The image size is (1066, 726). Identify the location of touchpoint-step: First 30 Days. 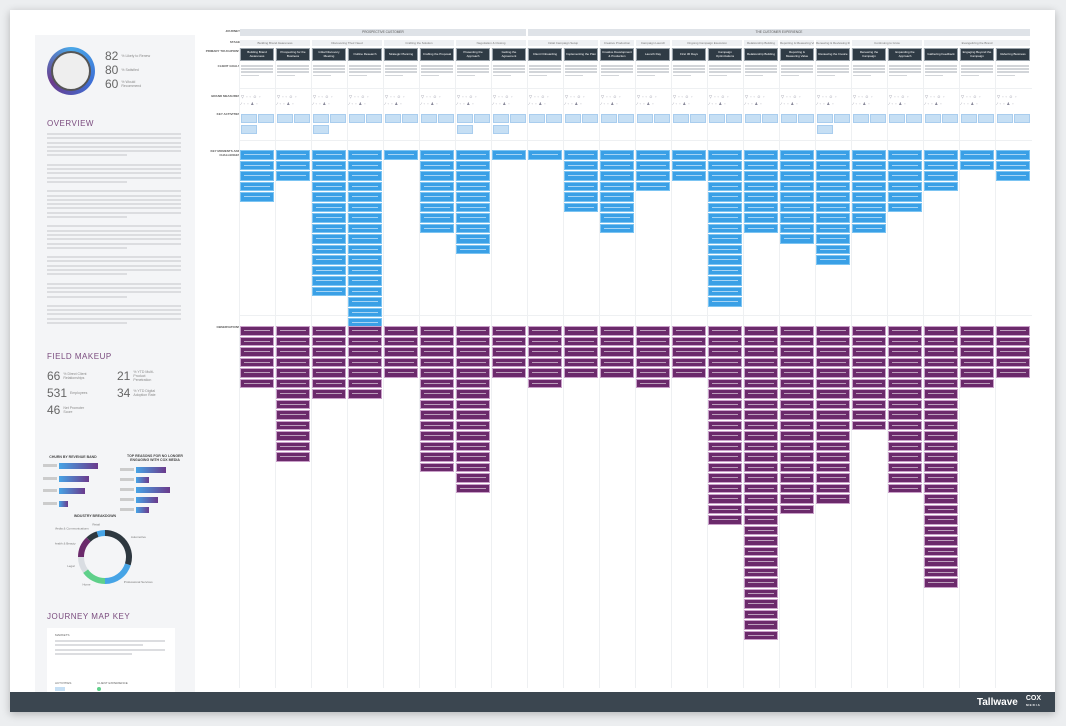
(689, 54).